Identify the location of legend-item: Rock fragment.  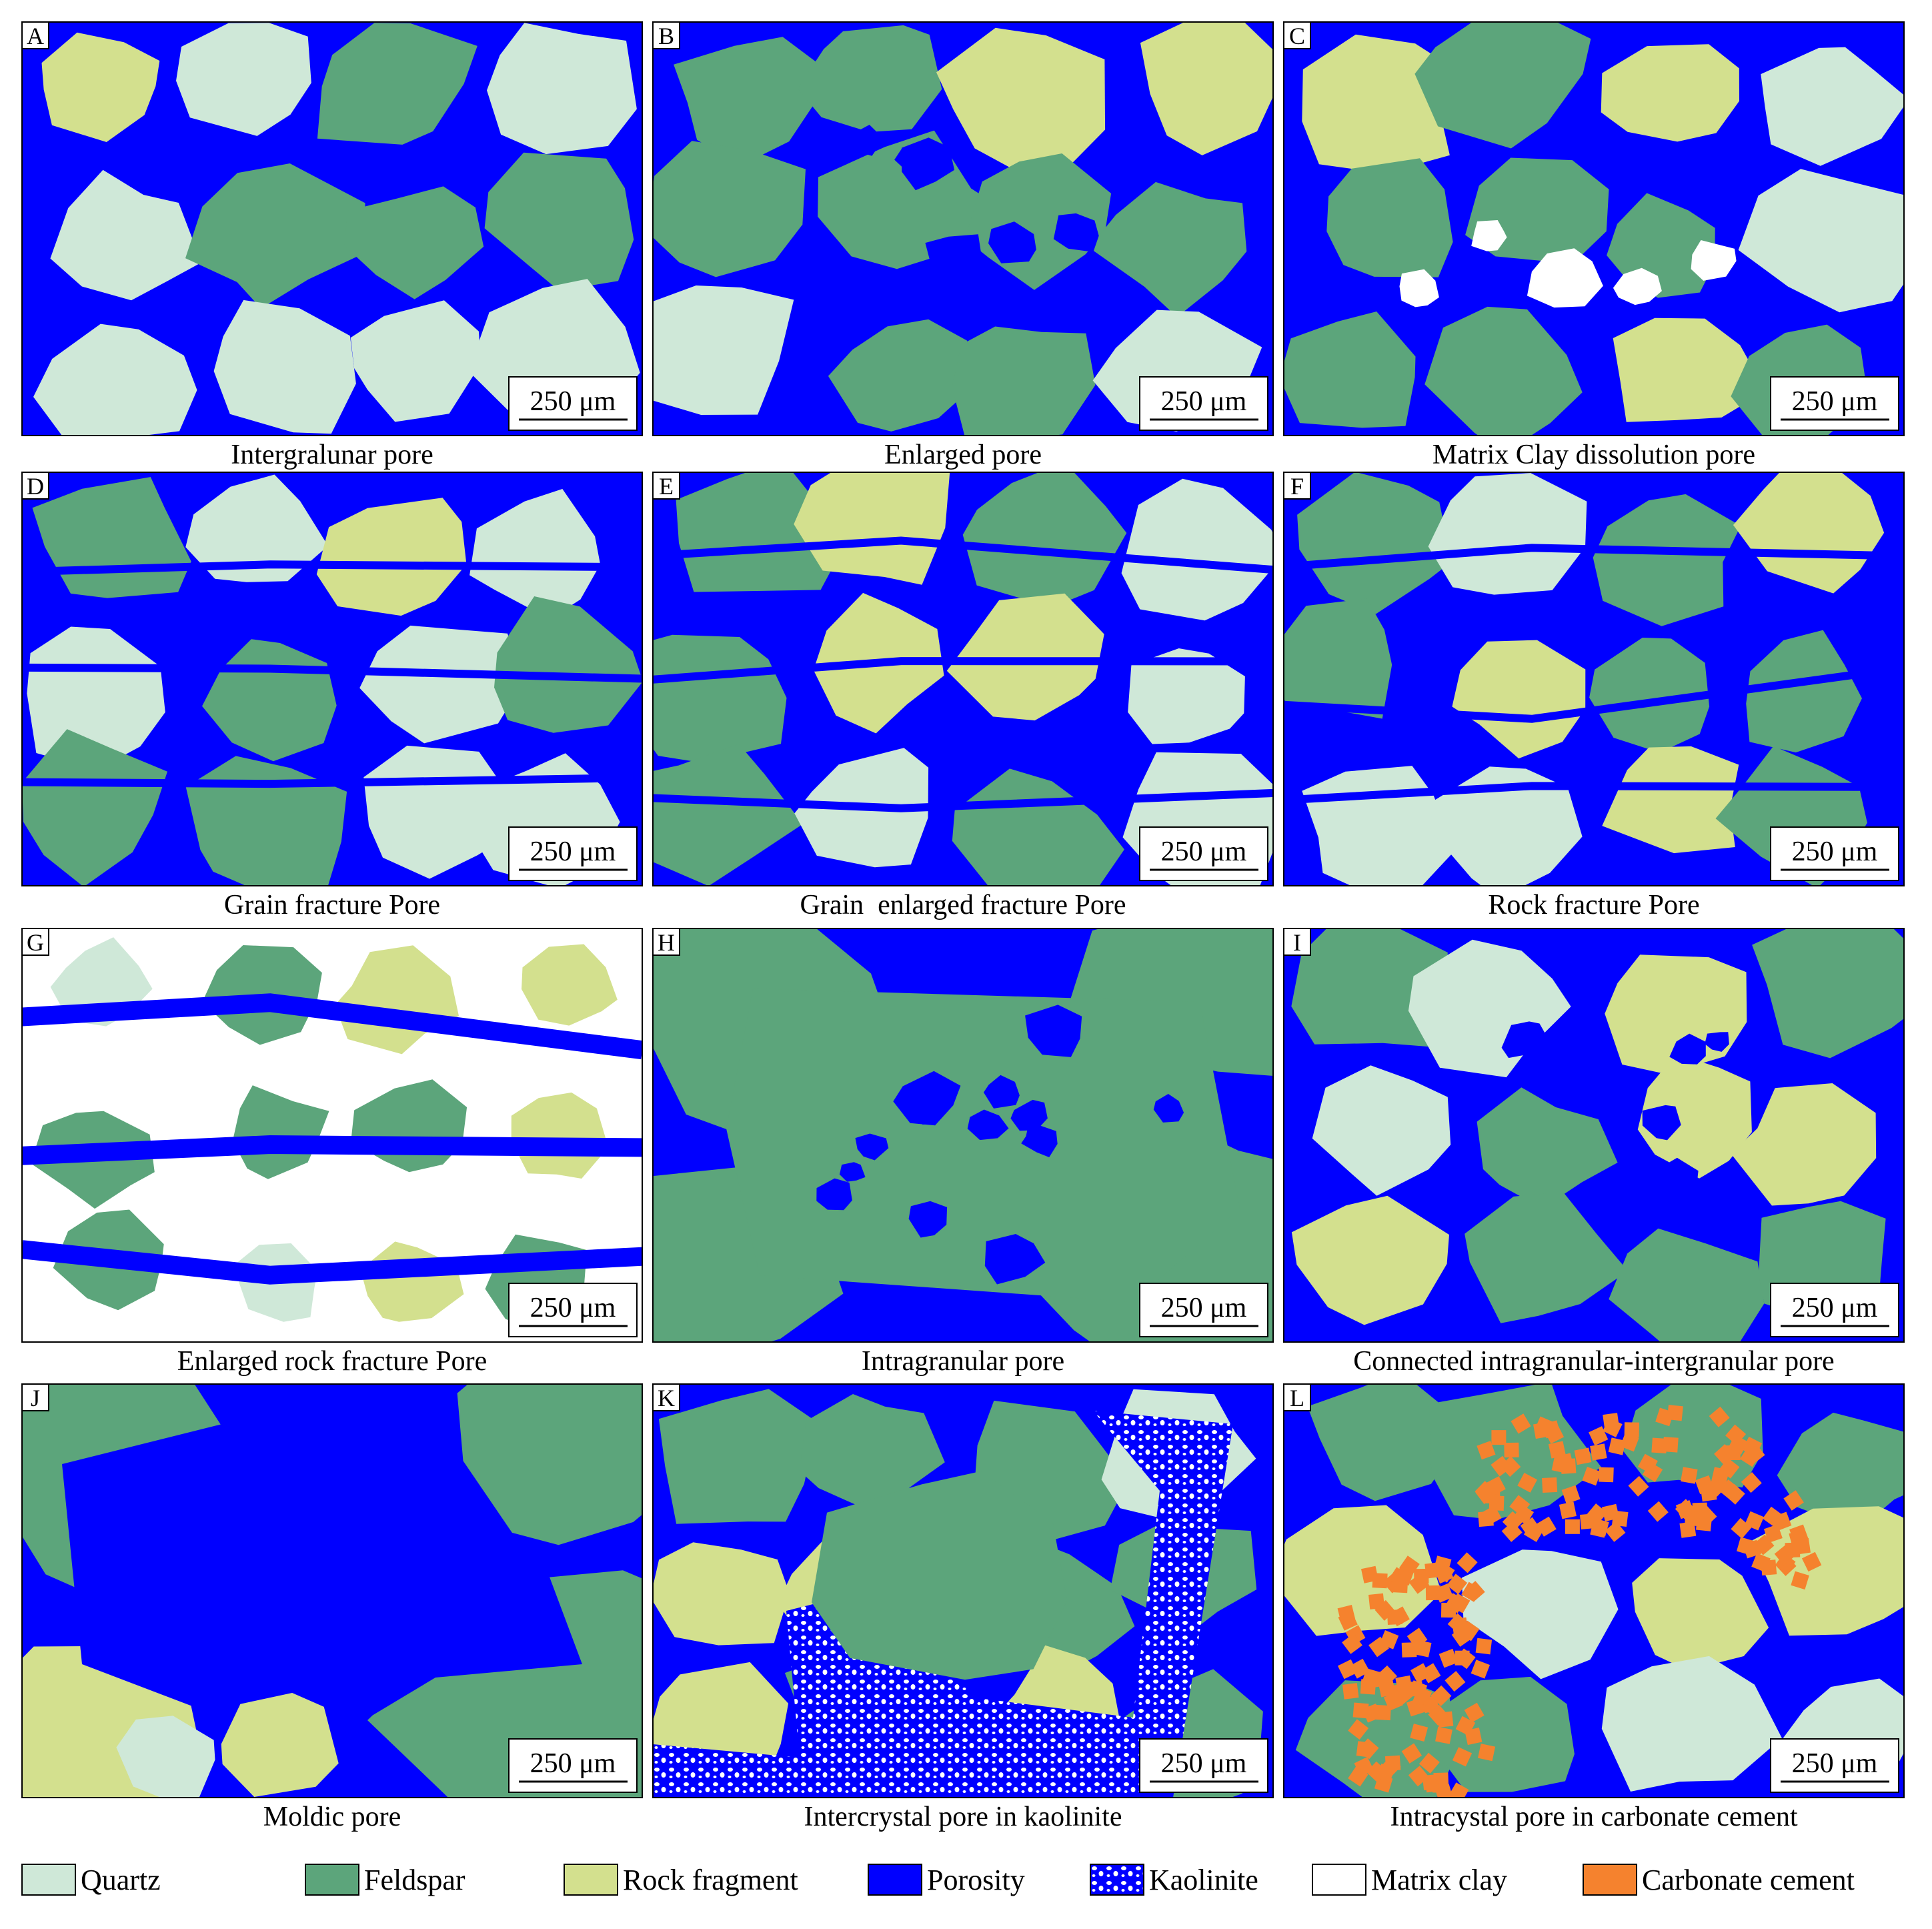
(681, 1880).